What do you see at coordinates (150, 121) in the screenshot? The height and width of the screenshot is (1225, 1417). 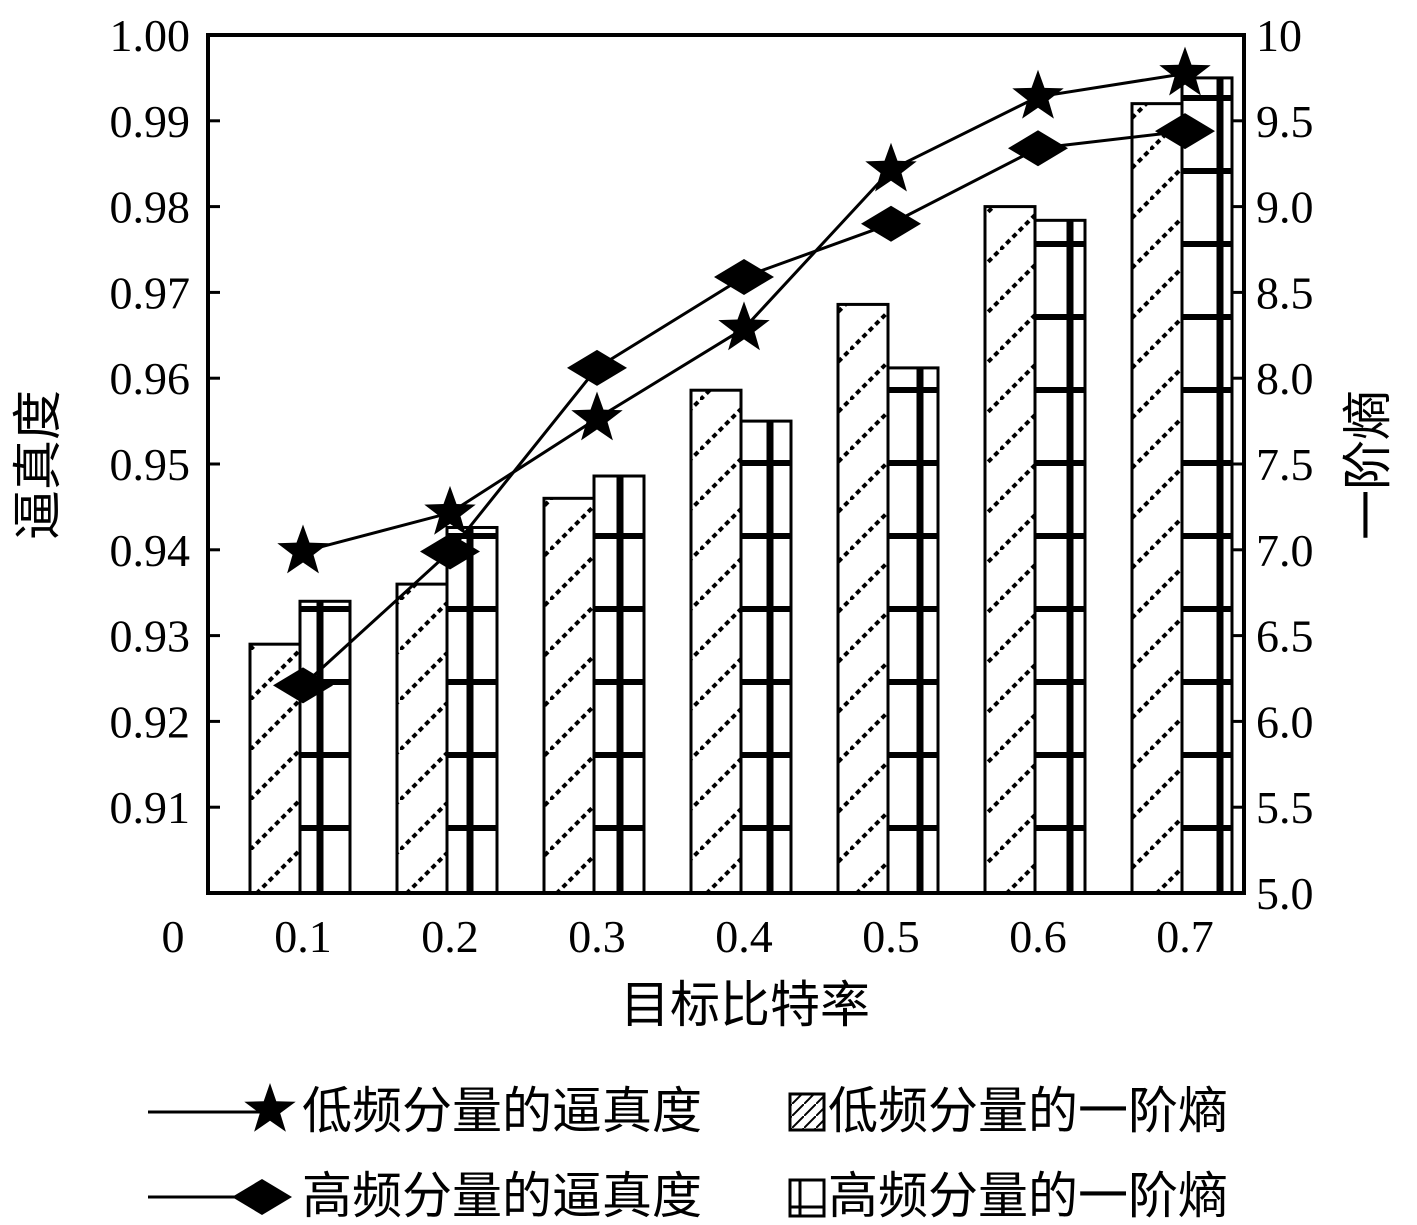 I see `left-tick-label: 0.99` at bounding box center [150, 121].